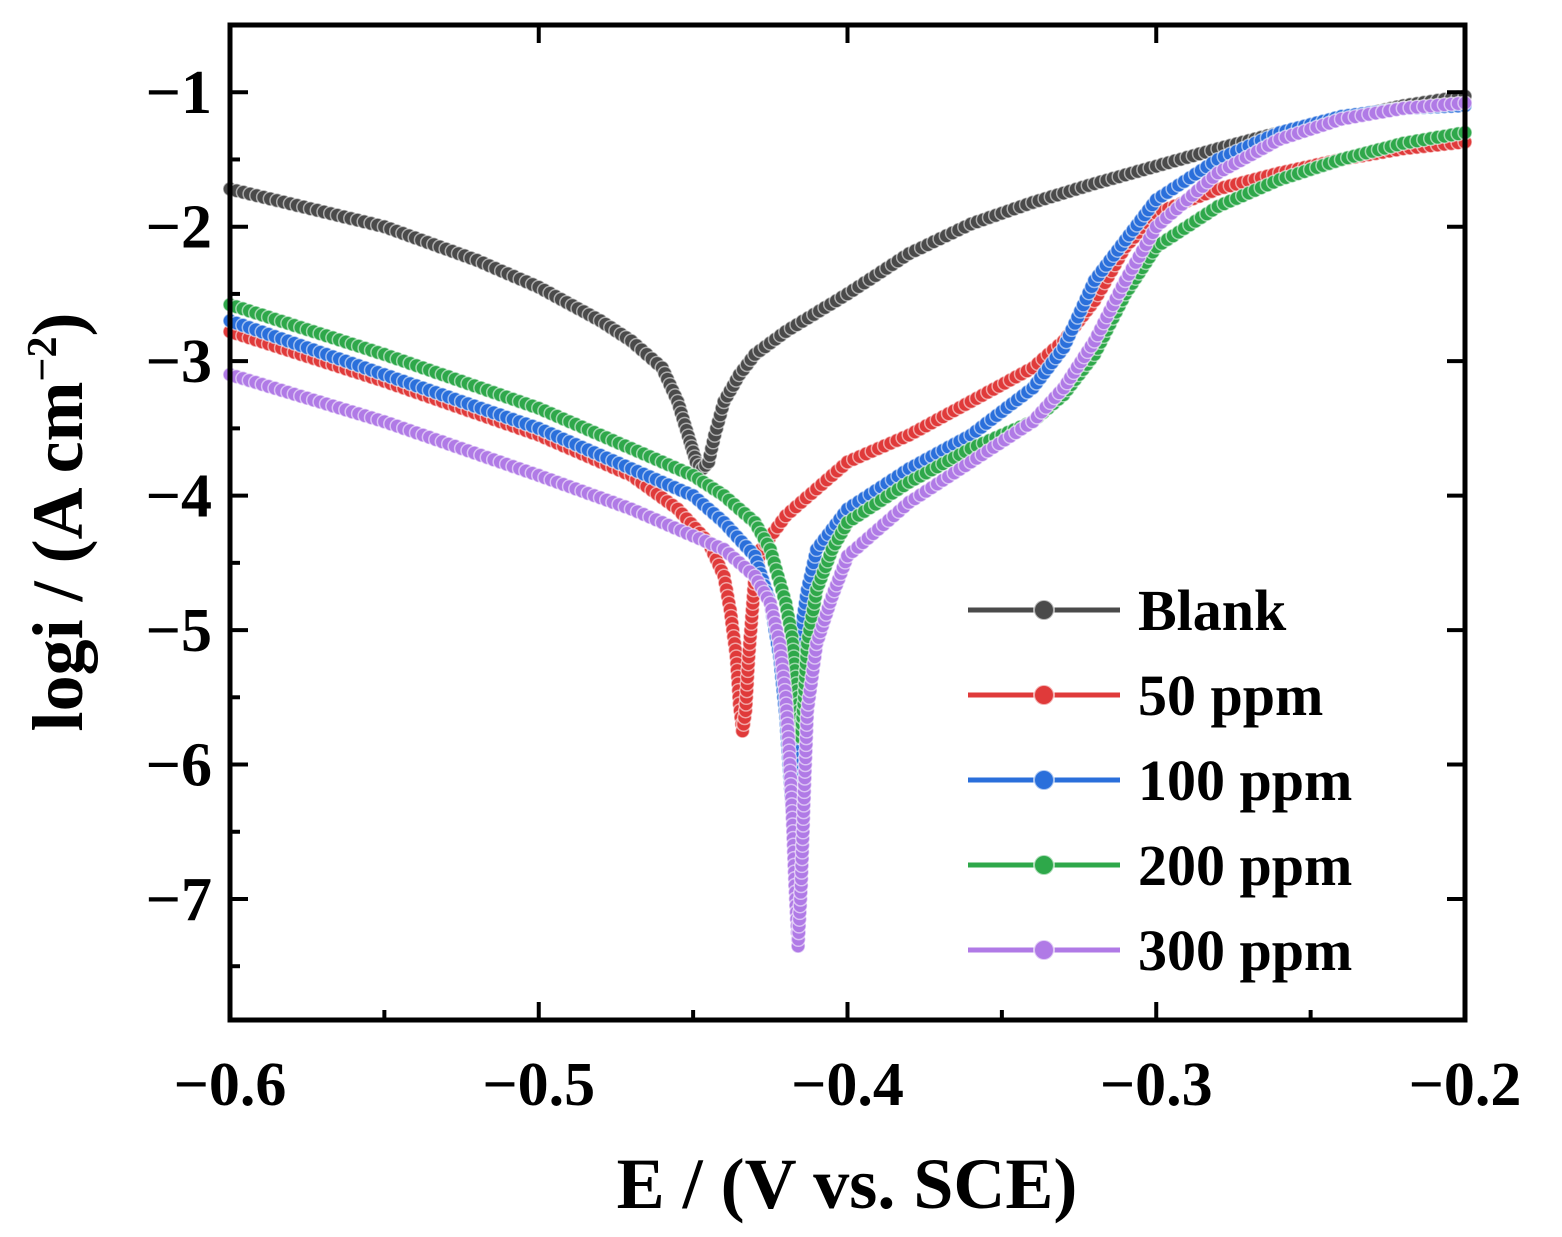  Describe the element at coordinates (538, 1085) in the screenshot. I see `x-tick-label: −0.5` at that location.